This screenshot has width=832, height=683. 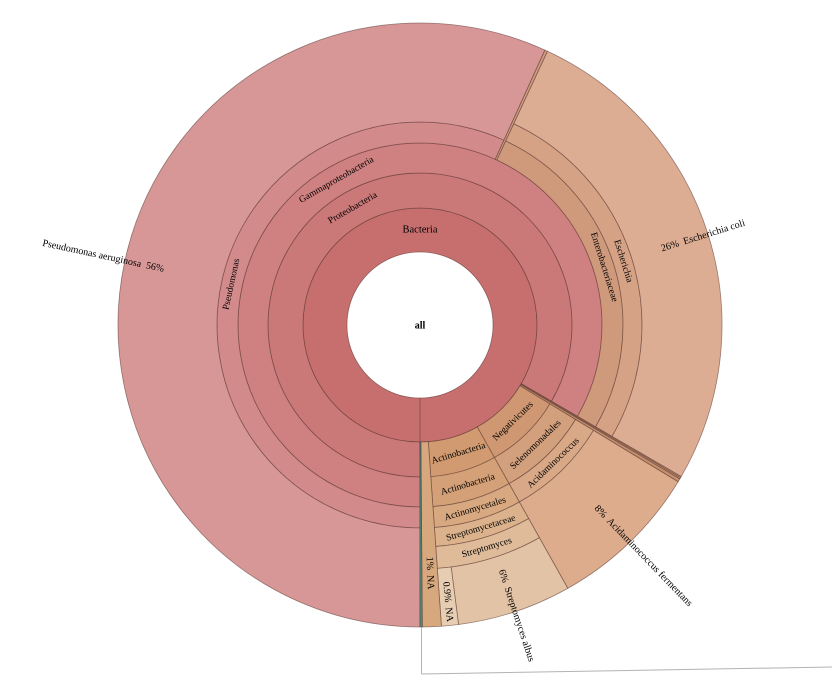 What do you see at coordinates (421, 534) in the screenshot?
I see `wedge-na-teal-sliver` at bounding box center [421, 534].